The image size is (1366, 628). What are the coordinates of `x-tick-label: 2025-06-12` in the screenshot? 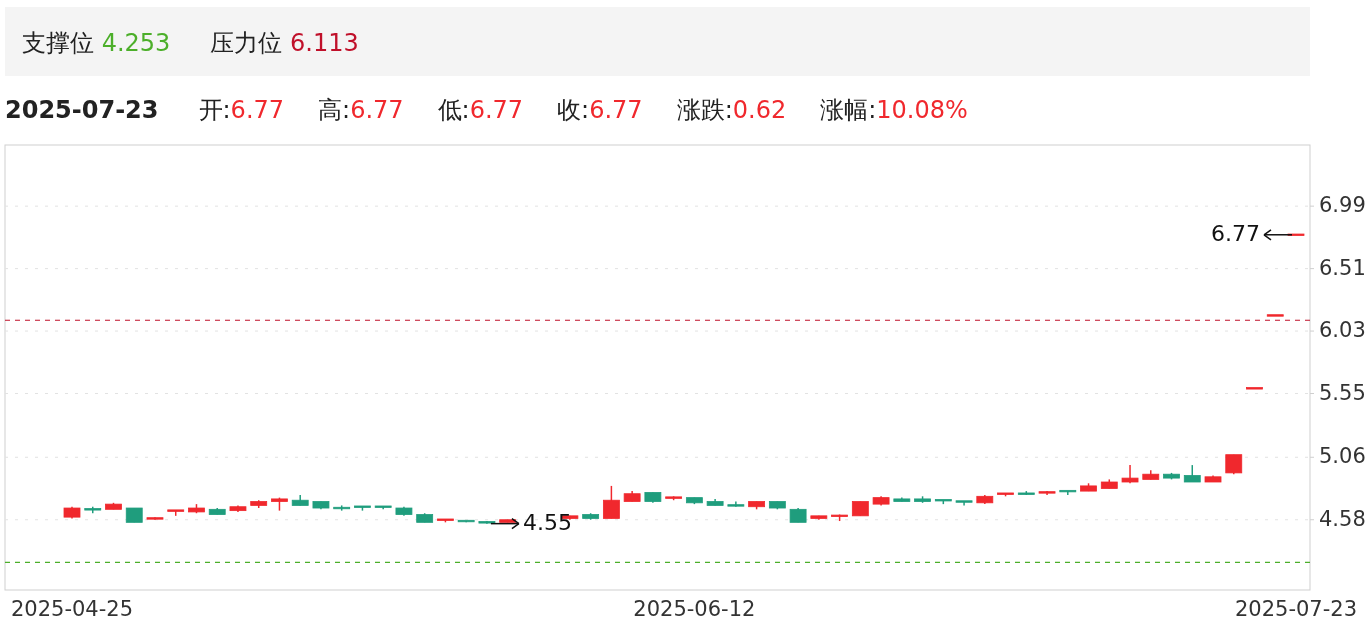 It's located at (694, 609).